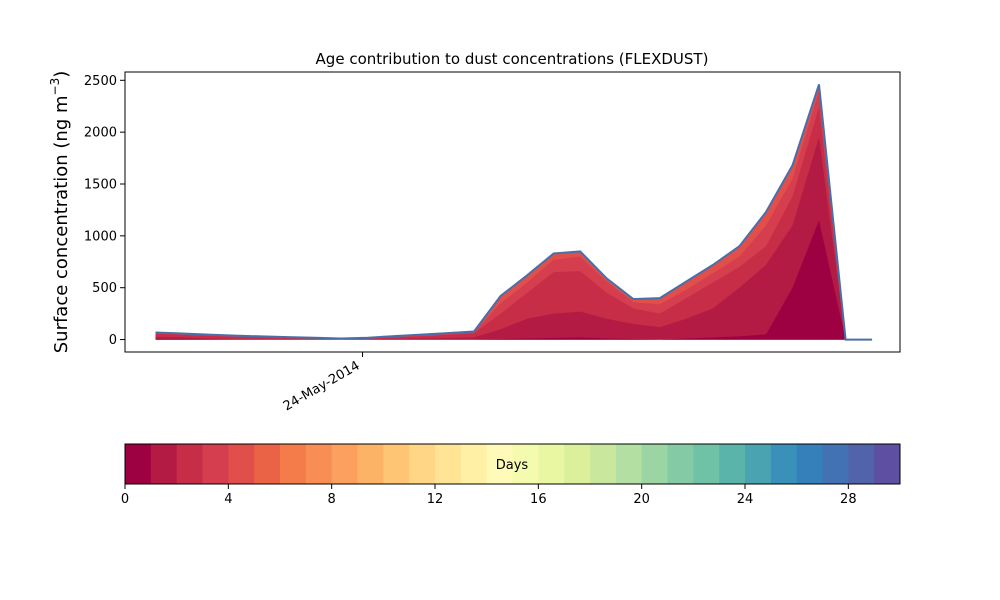  I want to click on colorbar-tick-label: 24, so click(745, 499).